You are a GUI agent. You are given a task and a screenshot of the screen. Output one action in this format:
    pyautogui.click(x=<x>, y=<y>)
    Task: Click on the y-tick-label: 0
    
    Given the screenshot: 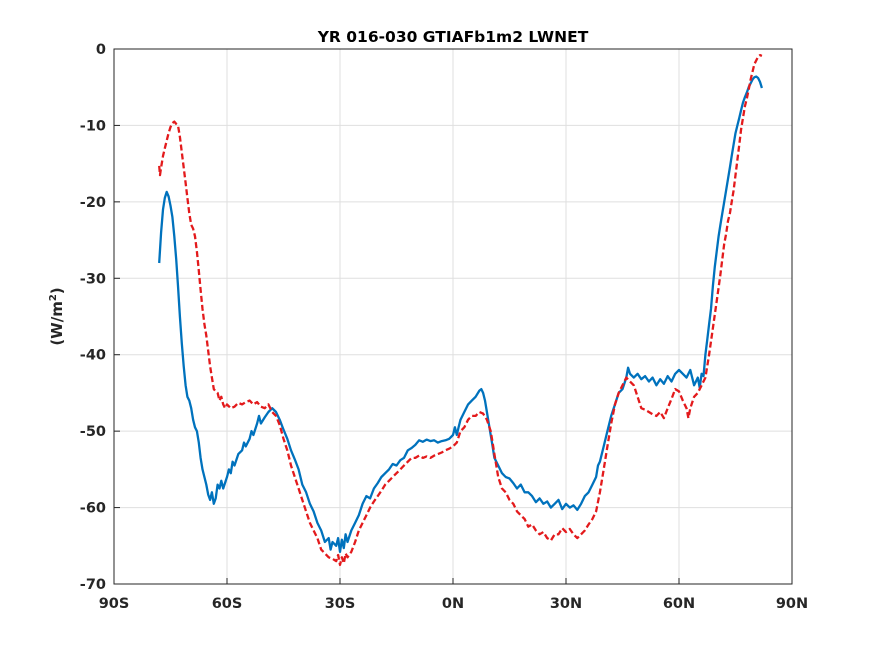 What is the action you would take?
    pyautogui.click(x=101, y=50)
    